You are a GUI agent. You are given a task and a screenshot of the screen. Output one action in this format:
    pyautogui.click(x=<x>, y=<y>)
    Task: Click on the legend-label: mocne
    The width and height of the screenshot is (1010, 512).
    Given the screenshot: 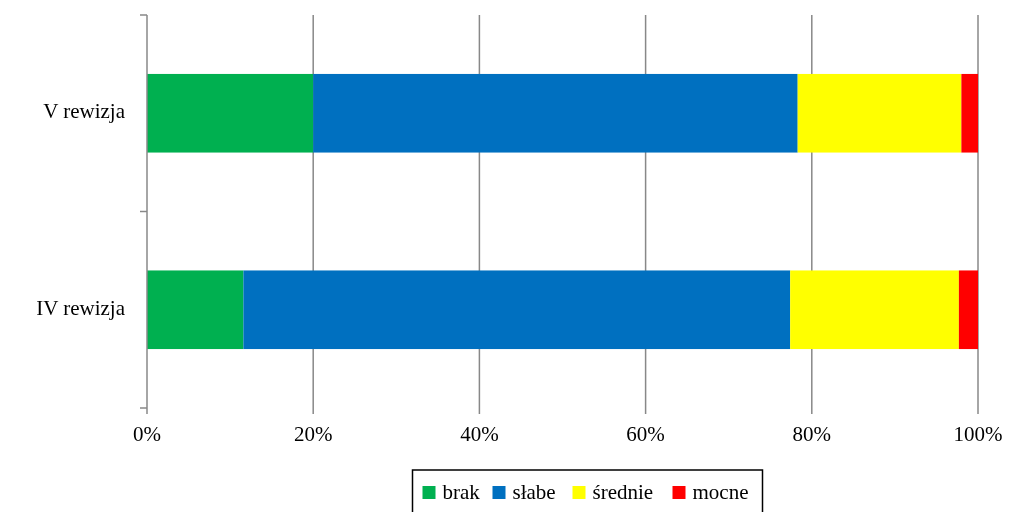 What is the action you would take?
    pyautogui.click(x=720, y=492)
    